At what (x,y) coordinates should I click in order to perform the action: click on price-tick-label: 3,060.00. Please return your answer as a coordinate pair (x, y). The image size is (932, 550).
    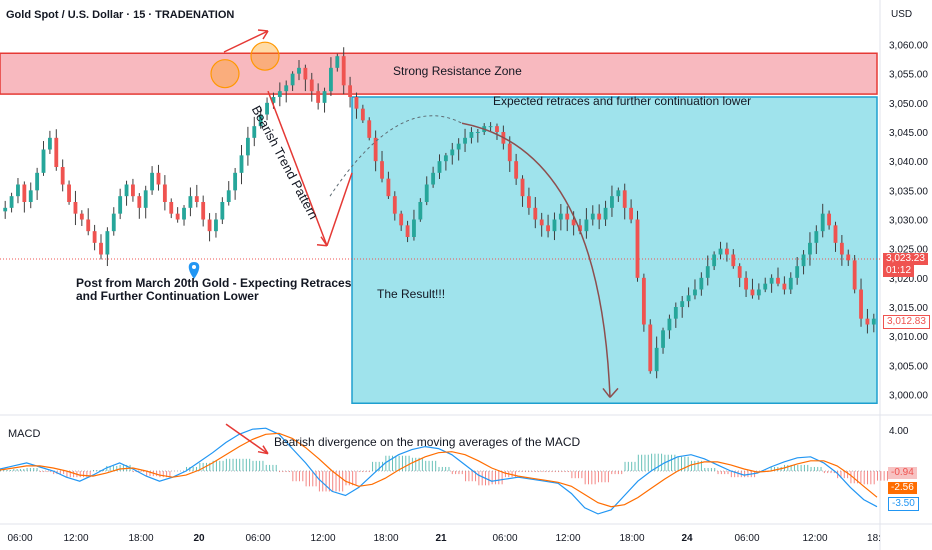
    Looking at the image, I should click on (908, 46).